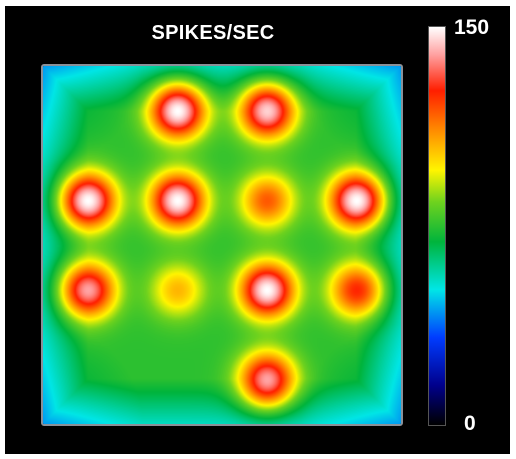  What do you see at coordinates (470, 423) in the screenshot?
I see `colorbar-min-label: 0` at bounding box center [470, 423].